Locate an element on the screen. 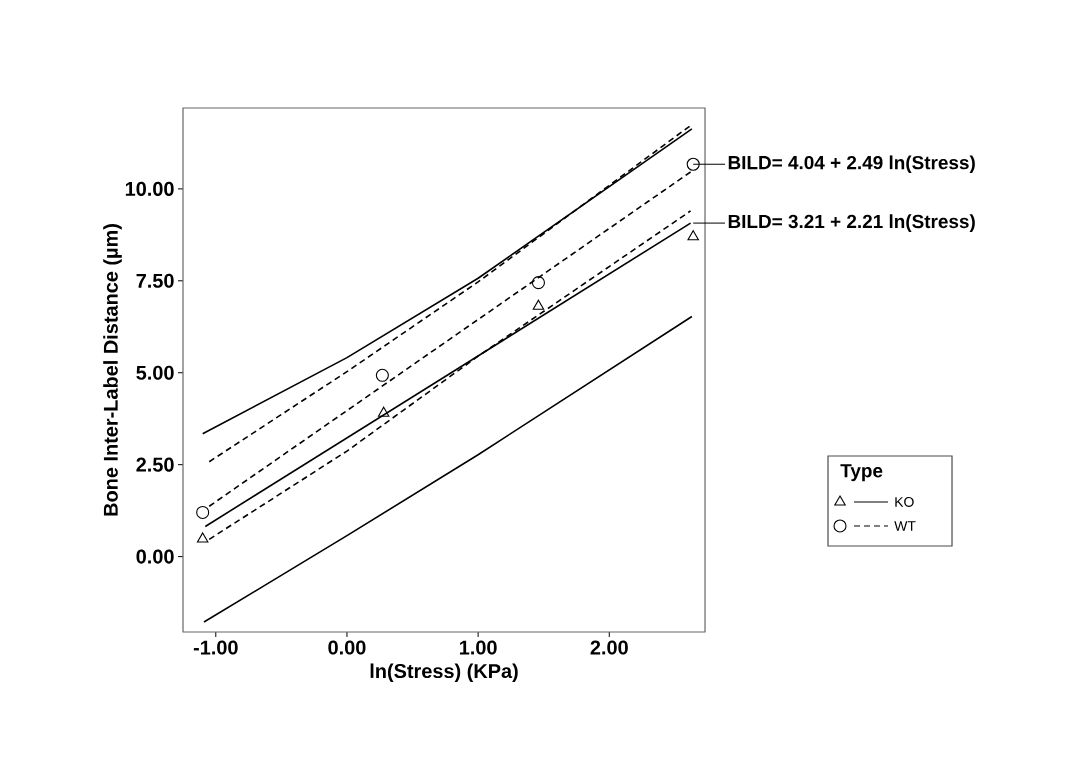 The image size is (1087, 768). x-tick-label: 2.00 is located at coordinates (609, 647).